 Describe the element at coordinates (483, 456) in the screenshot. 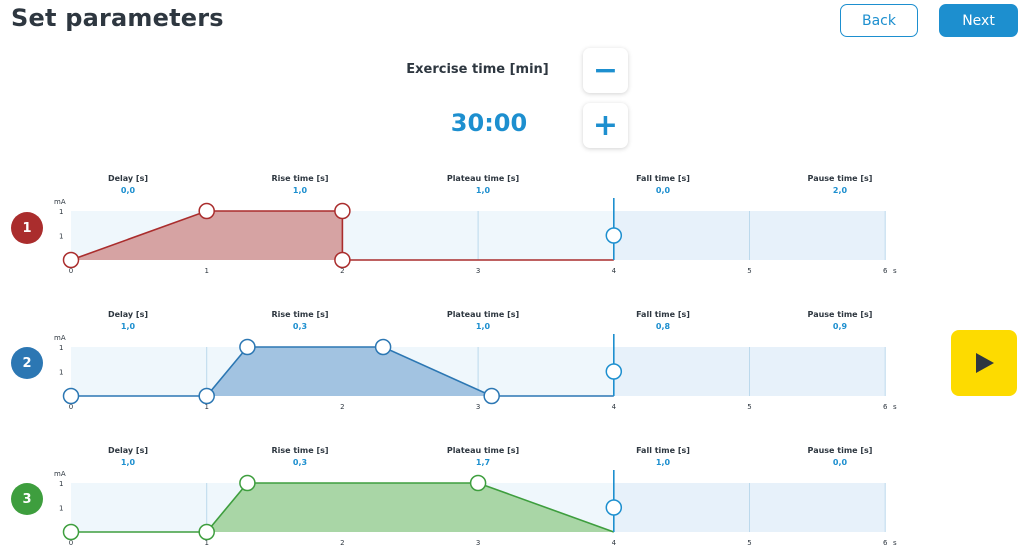

I see `param-plateau-time: Plateau time [s] 1,7` at that location.